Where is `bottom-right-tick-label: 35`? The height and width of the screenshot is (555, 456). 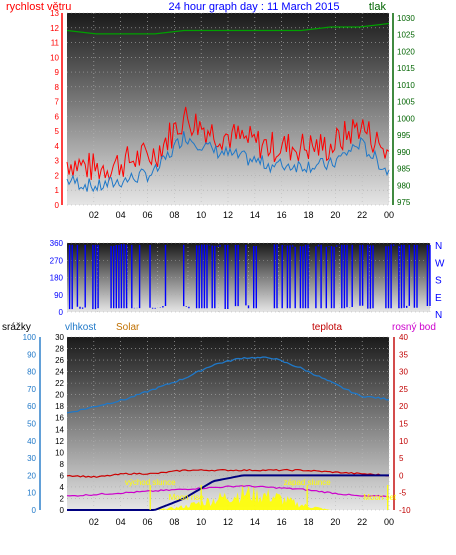 bottom-right-tick-label: 35 is located at coordinates (403, 354).